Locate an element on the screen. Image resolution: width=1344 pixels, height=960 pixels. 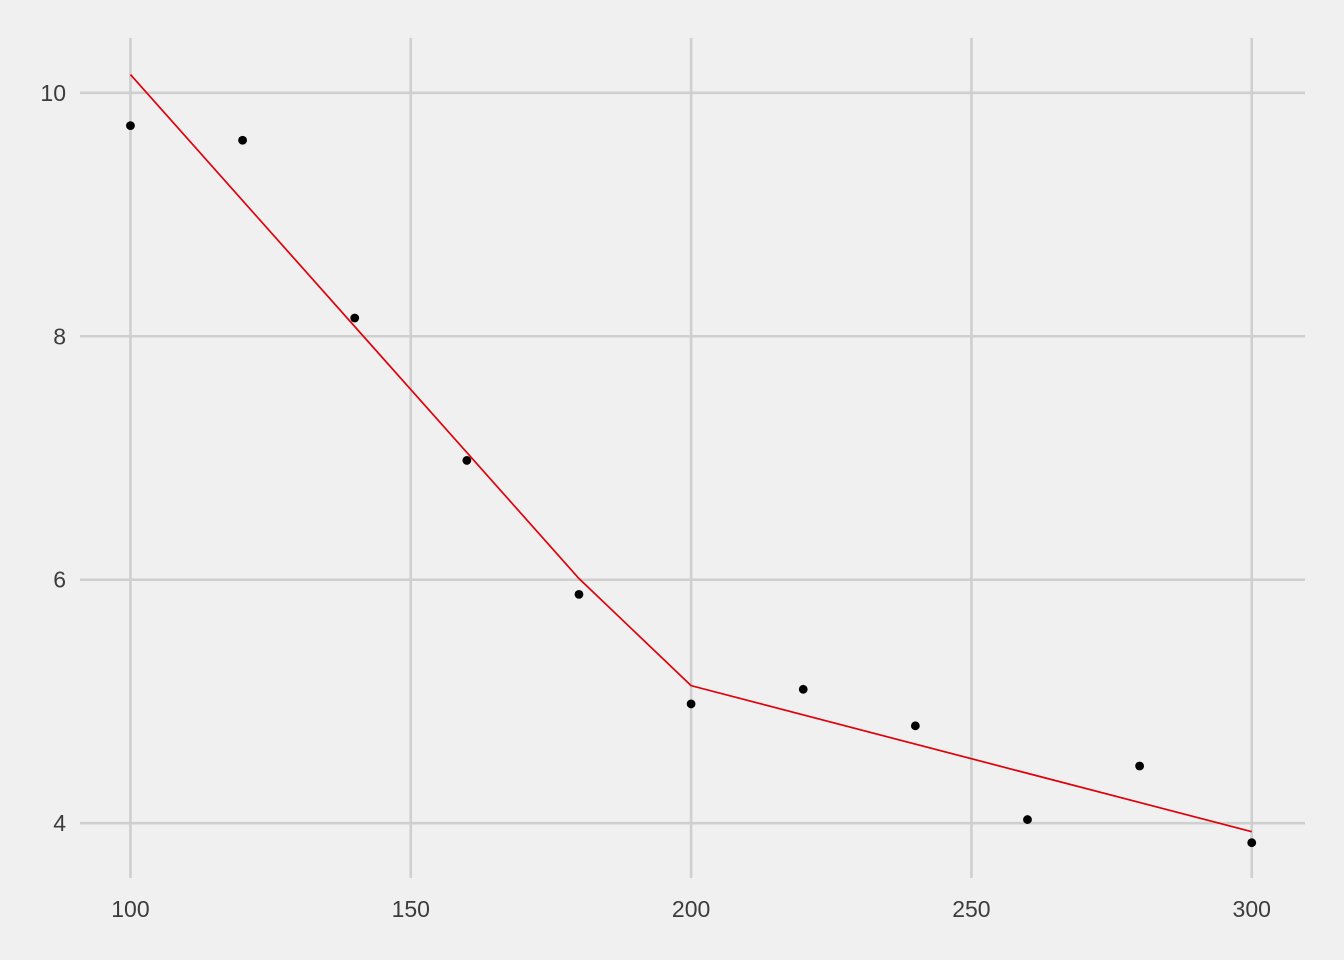
x-tick-label: 200 is located at coordinates (691, 909).